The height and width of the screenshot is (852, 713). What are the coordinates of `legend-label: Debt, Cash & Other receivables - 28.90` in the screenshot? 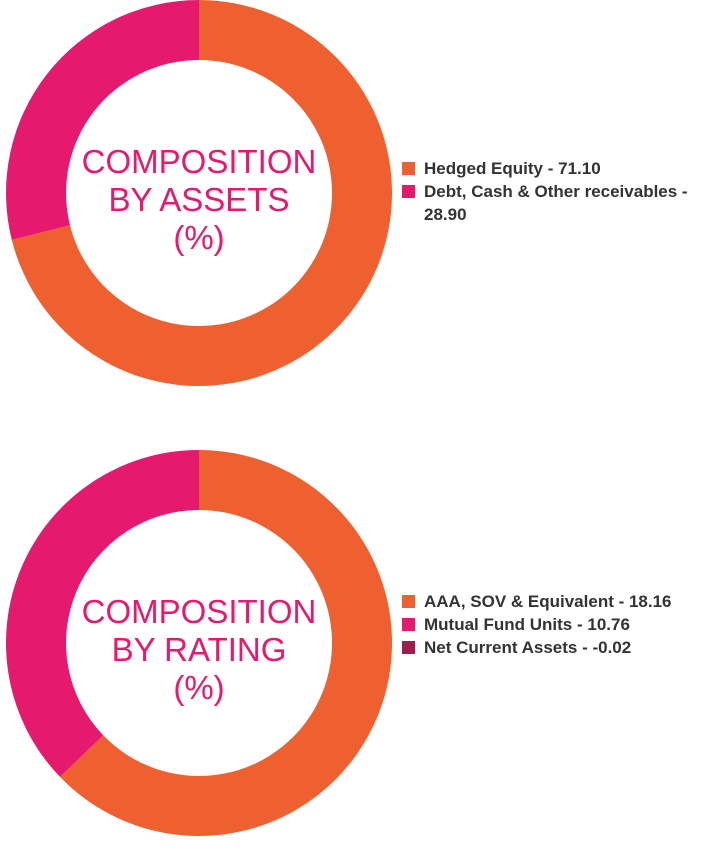 It's located at (556, 203).